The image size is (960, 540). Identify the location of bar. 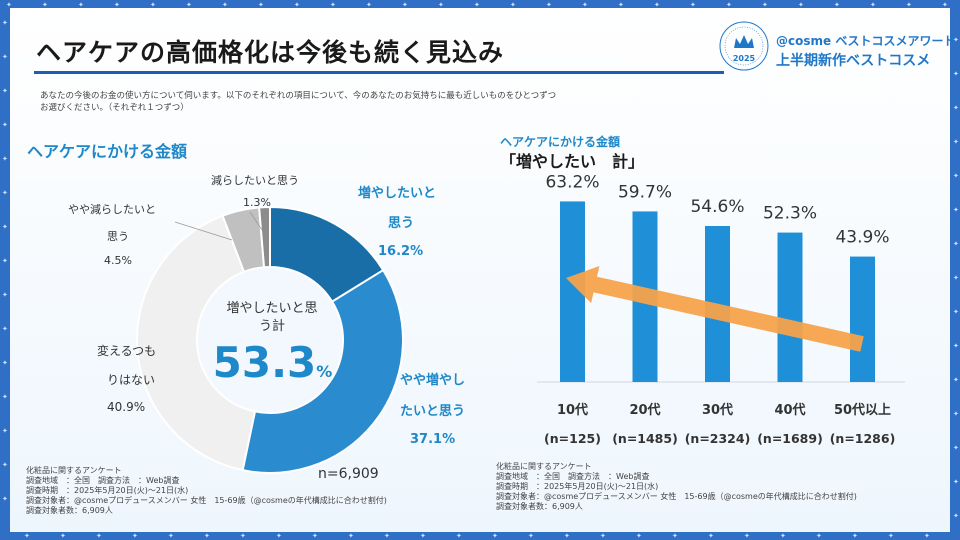
(862, 319).